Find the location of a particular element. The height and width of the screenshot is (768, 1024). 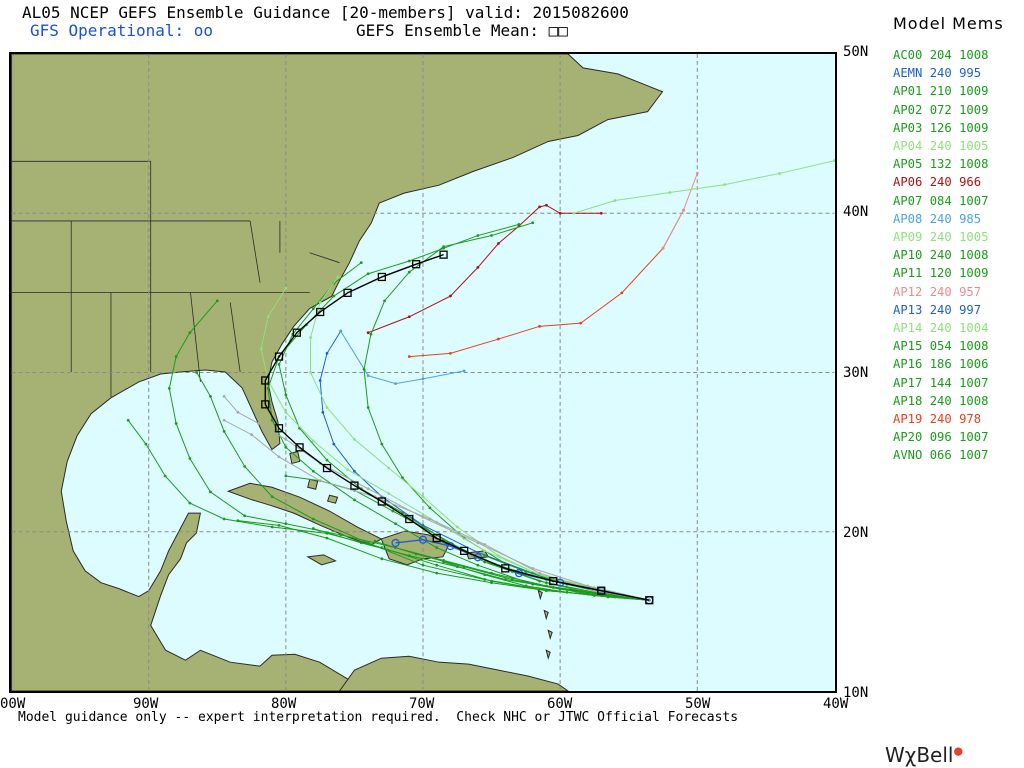

member-id: AP08 is located at coordinates (908, 218).